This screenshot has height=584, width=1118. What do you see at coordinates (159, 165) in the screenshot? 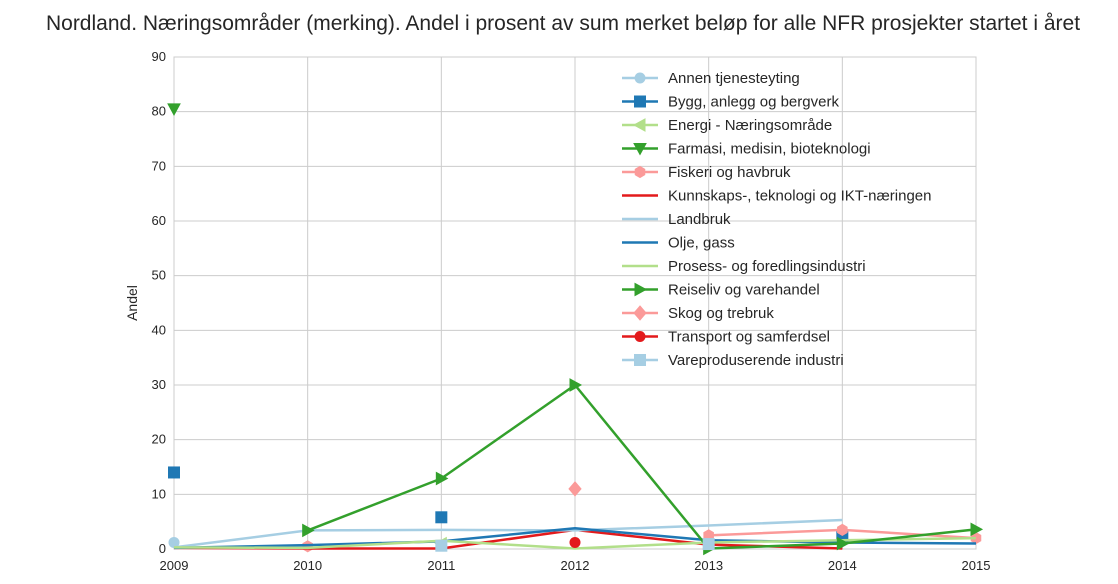
I see `y-tick-label: 70` at bounding box center [159, 165].